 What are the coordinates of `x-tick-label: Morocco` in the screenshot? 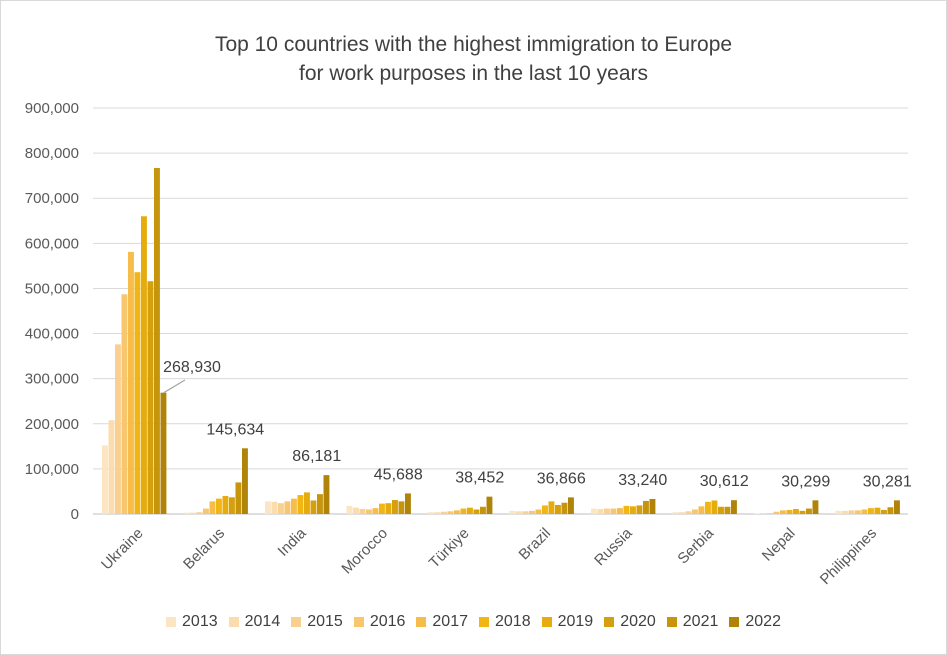 It's located at (364, 551).